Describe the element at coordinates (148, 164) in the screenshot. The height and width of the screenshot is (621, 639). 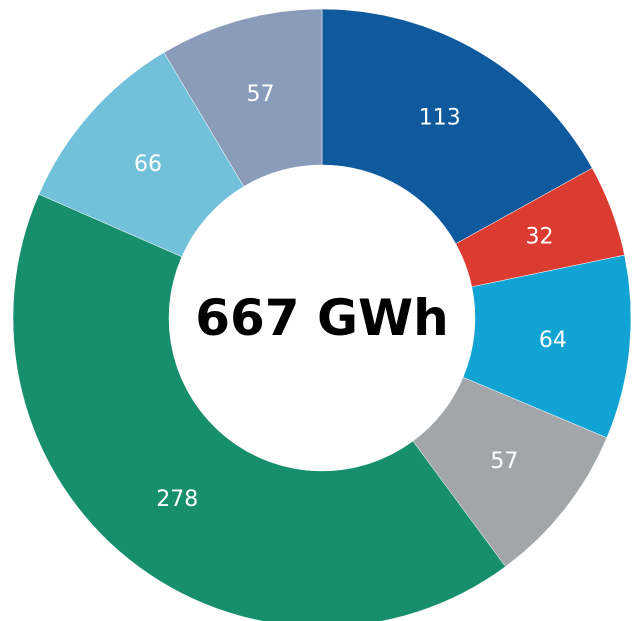
I see `slice-value-label-5: 66` at that location.